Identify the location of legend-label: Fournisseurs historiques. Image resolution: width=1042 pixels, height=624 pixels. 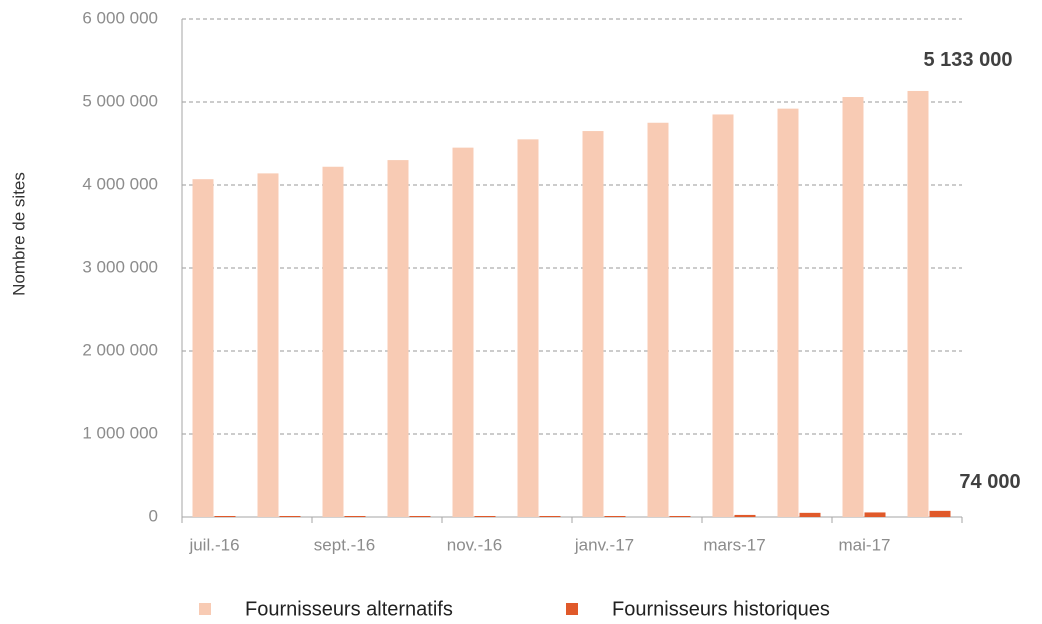
(721, 609).